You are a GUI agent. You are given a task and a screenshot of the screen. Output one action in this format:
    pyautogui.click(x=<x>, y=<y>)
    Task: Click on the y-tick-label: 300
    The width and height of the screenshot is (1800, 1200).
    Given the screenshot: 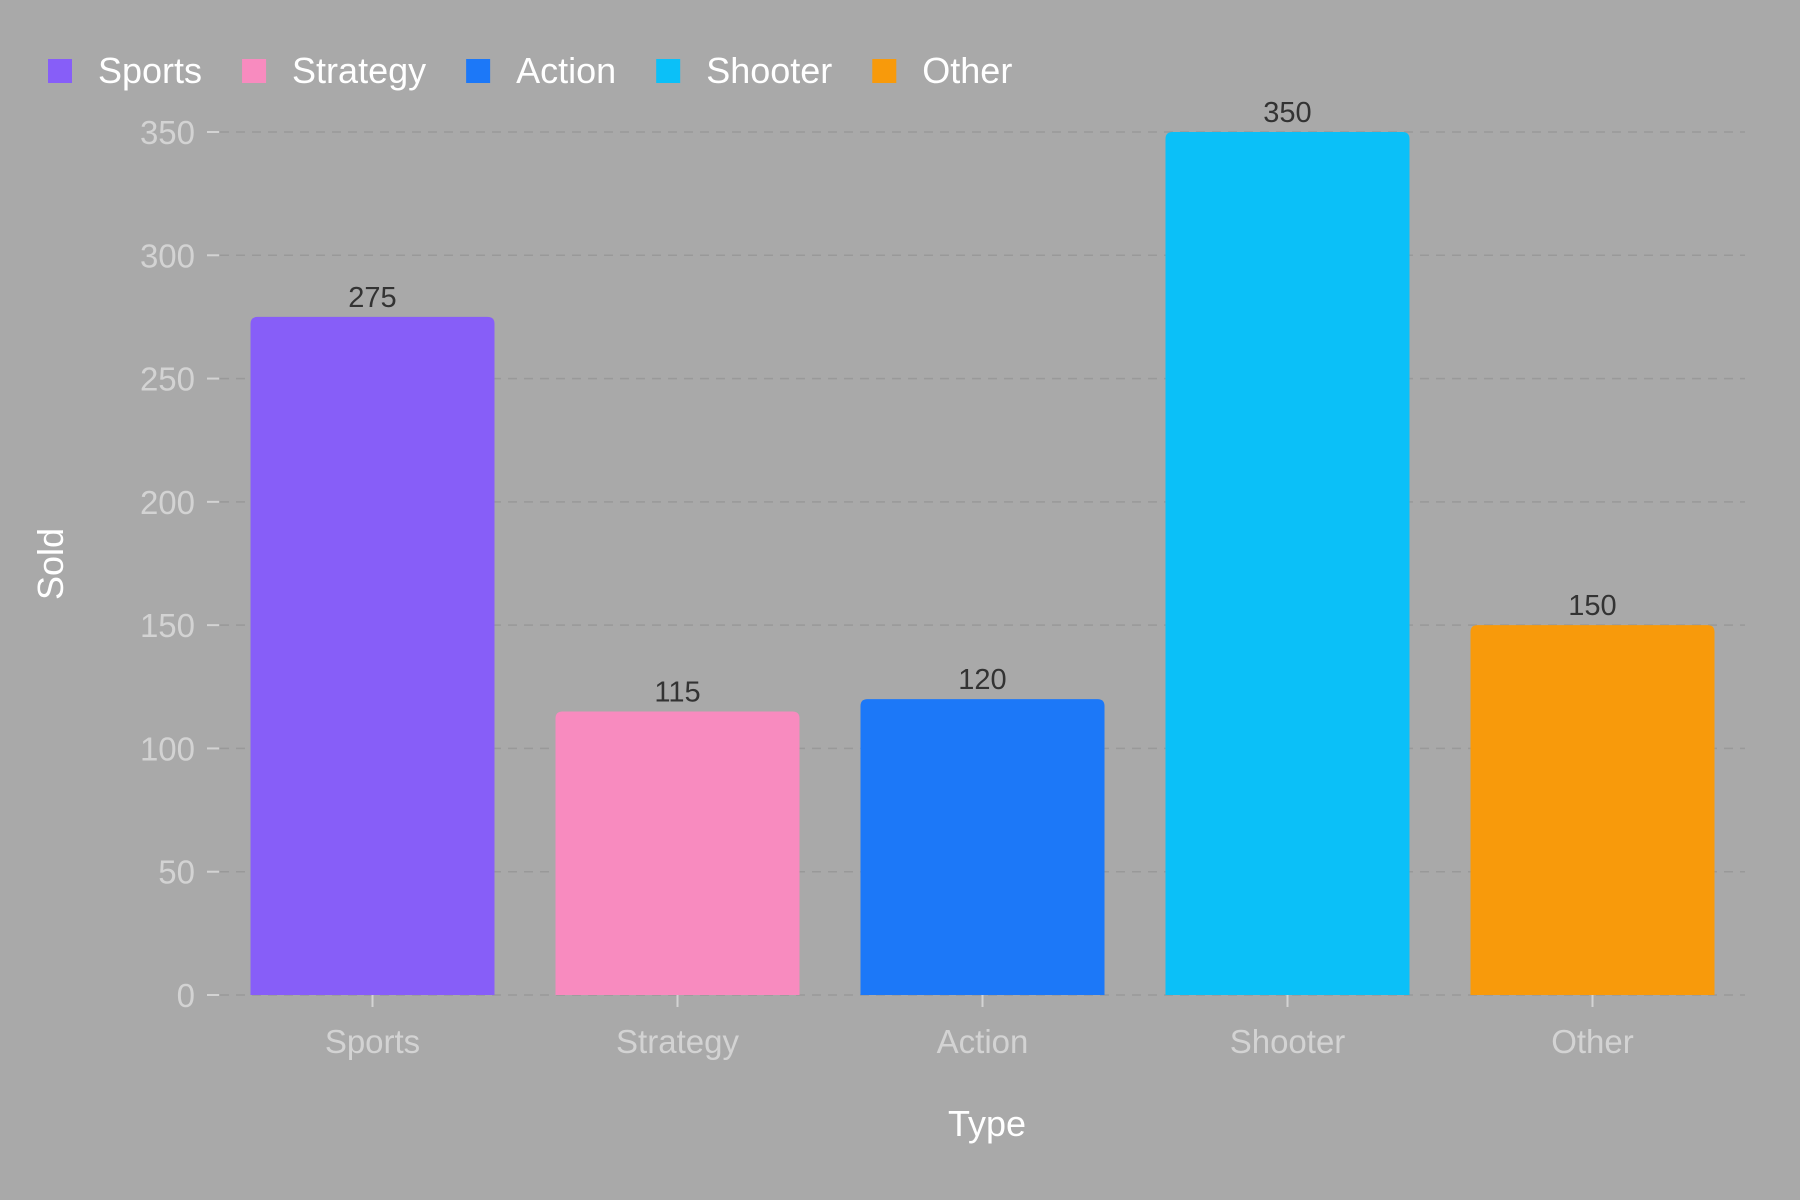 What is the action you would take?
    pyautogui.click(x=167, y=255)
    